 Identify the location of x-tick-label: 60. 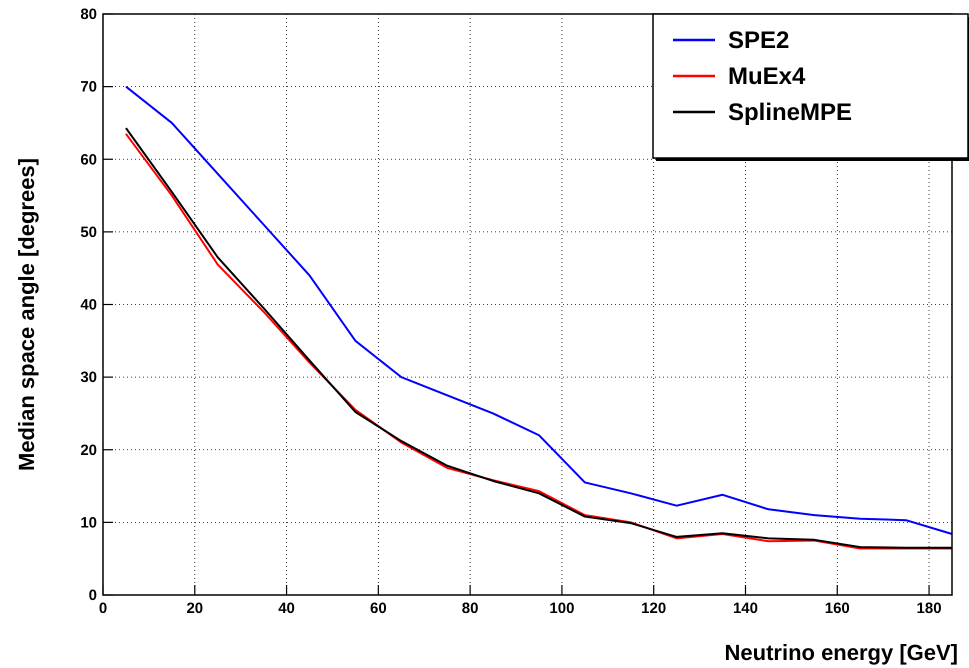
(378, 608).